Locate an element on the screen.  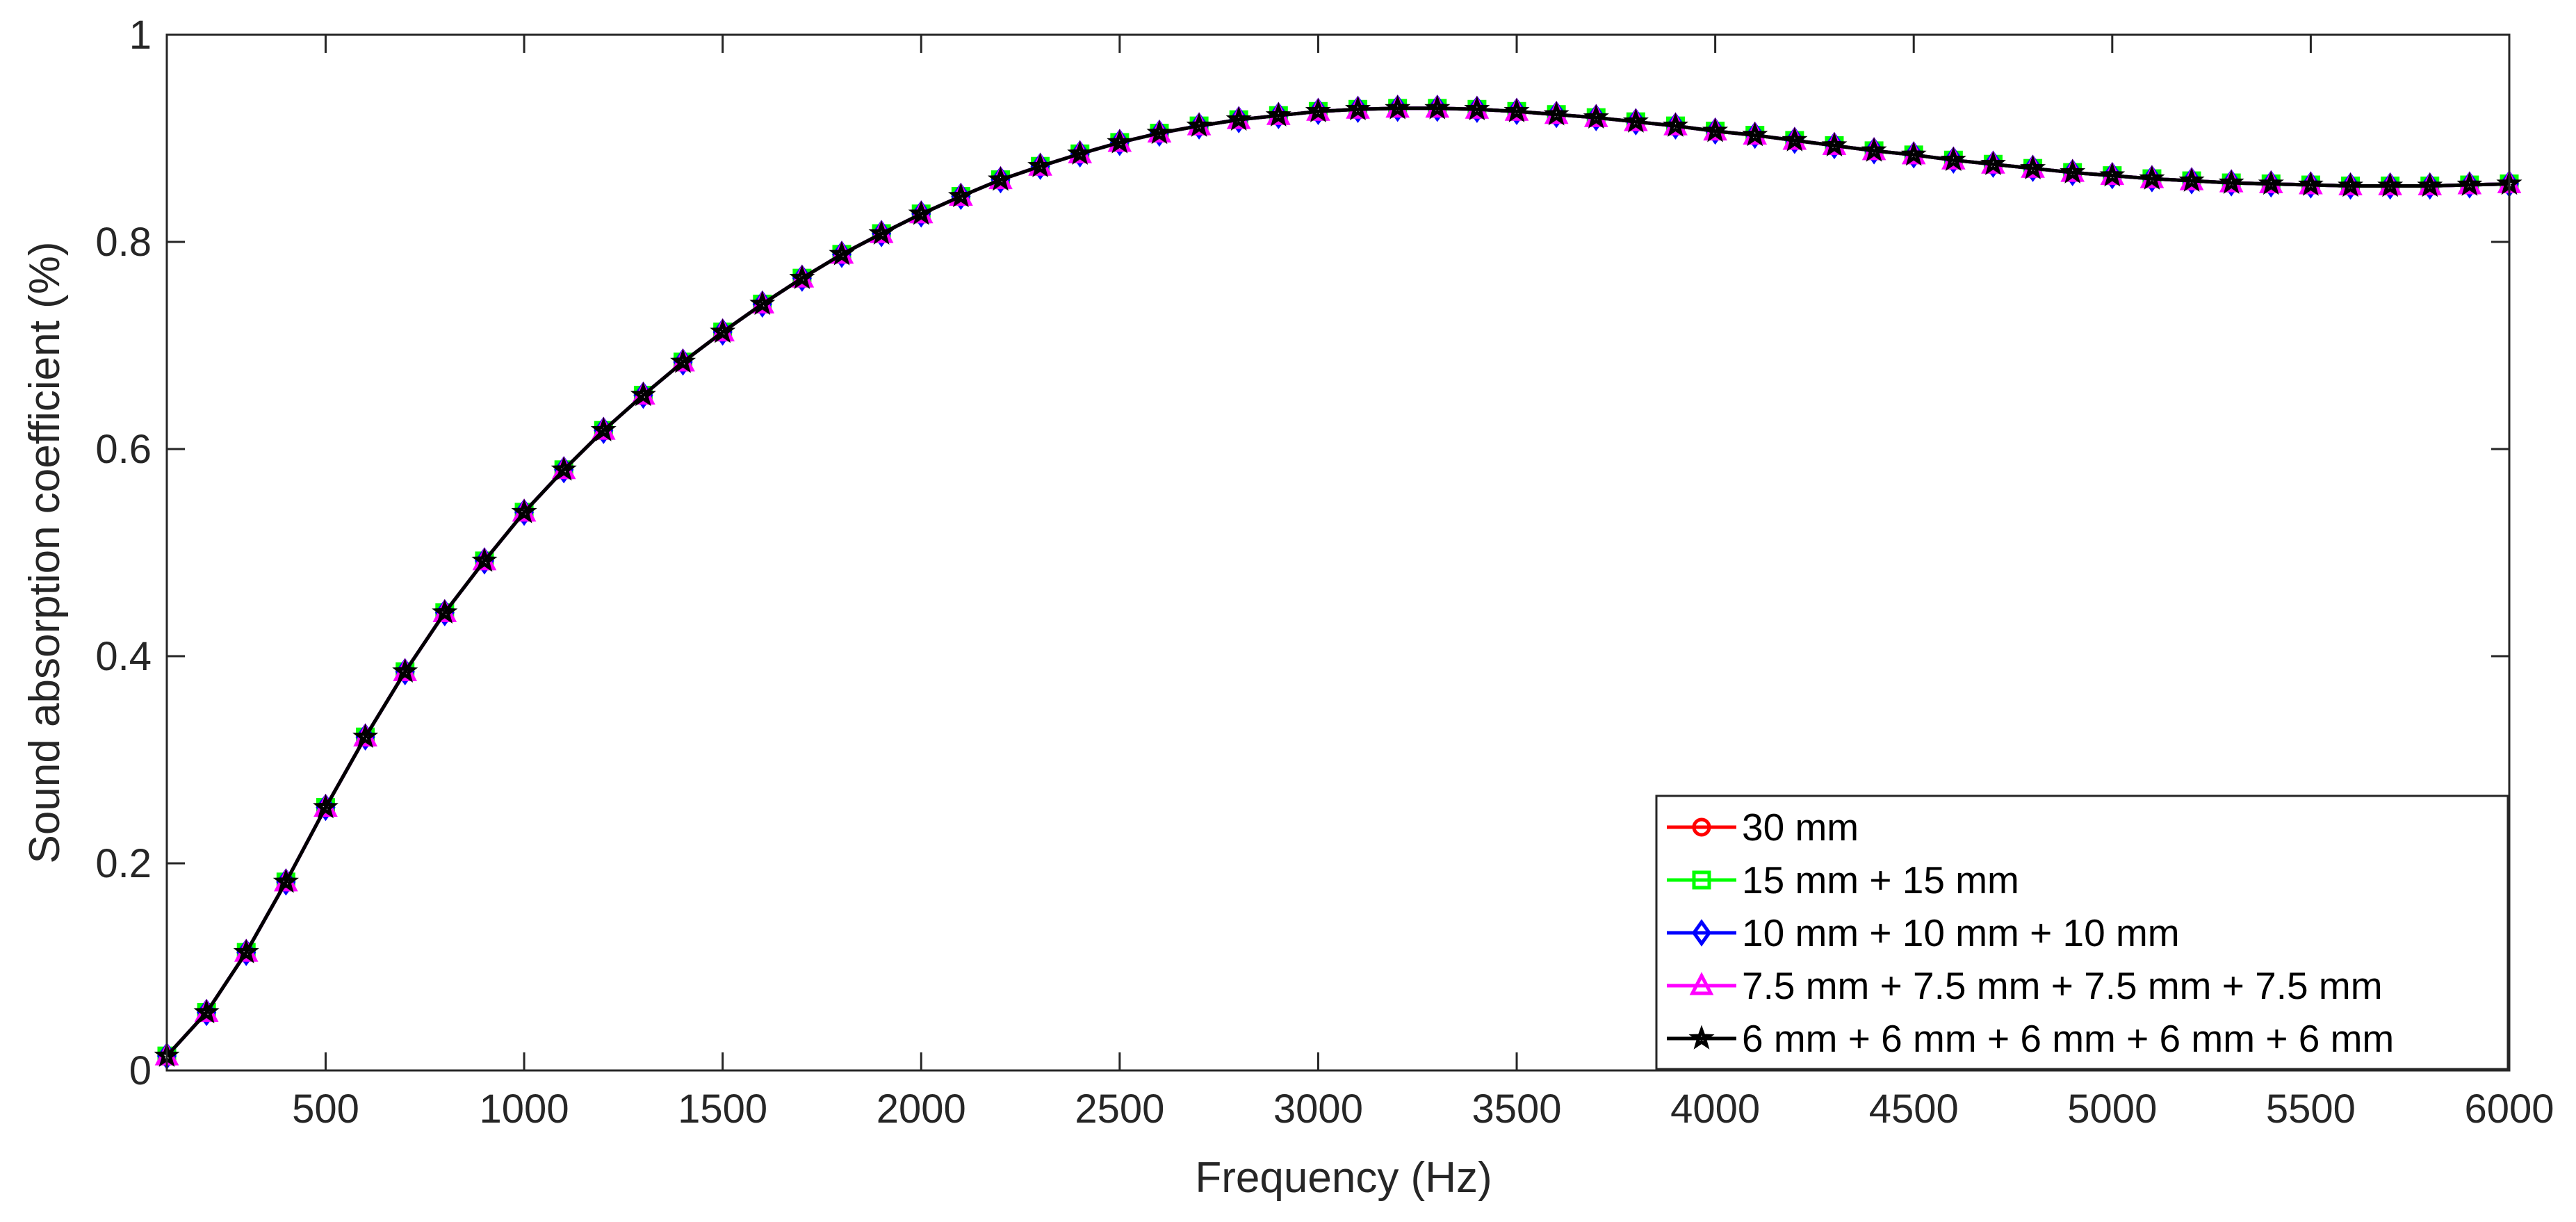
y-tick-label: 0 is located at coordinates (140, 1070).